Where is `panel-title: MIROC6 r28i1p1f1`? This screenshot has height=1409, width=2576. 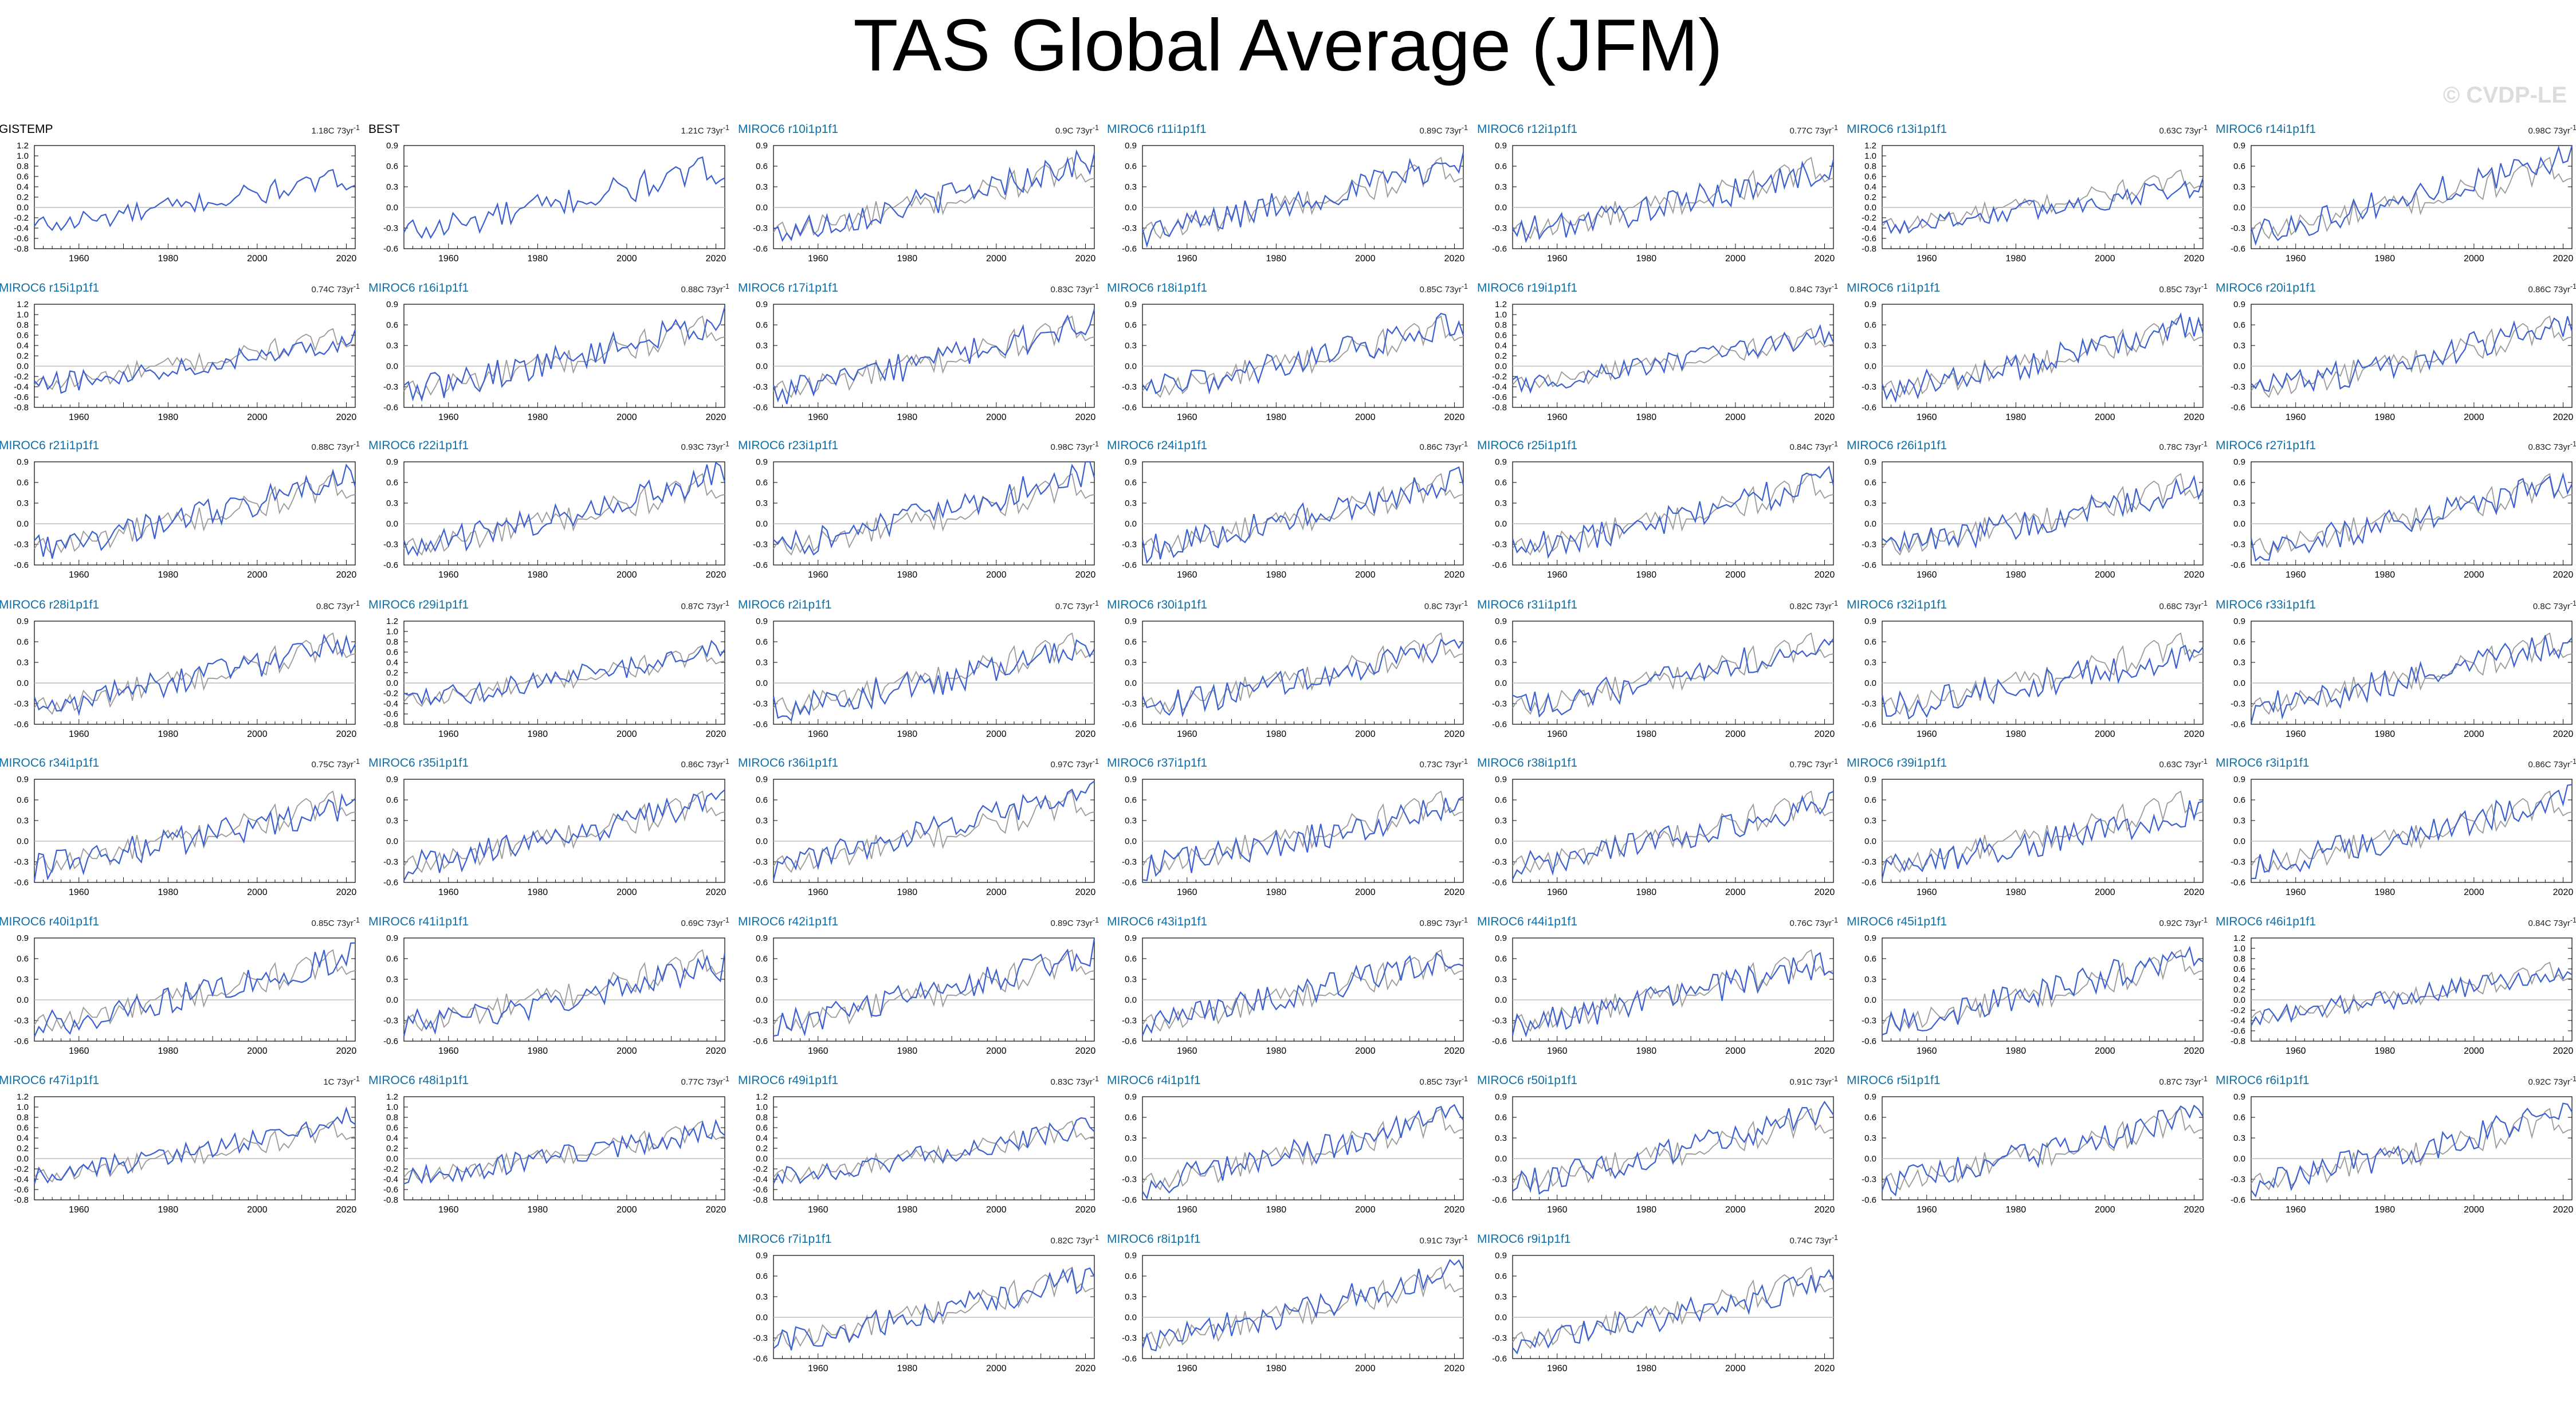 panel-title: MIROC6 r28i1p1f1 is located at coordinates (50, 604).